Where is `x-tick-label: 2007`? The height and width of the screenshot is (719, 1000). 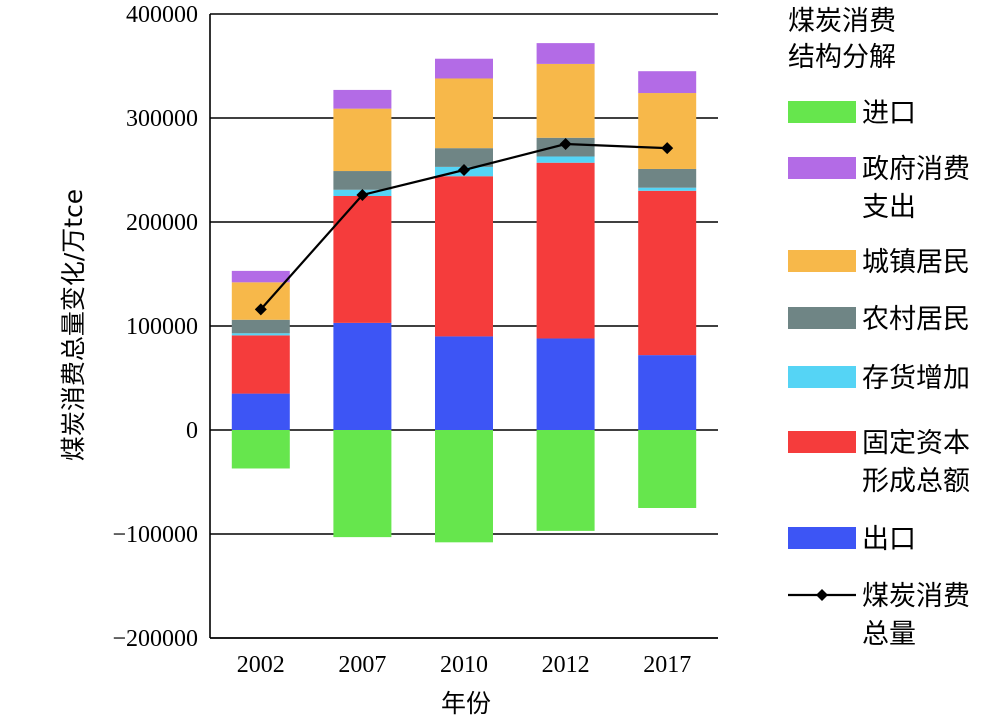 x-tick-label: 2007 is located at coordinates (362, 665).